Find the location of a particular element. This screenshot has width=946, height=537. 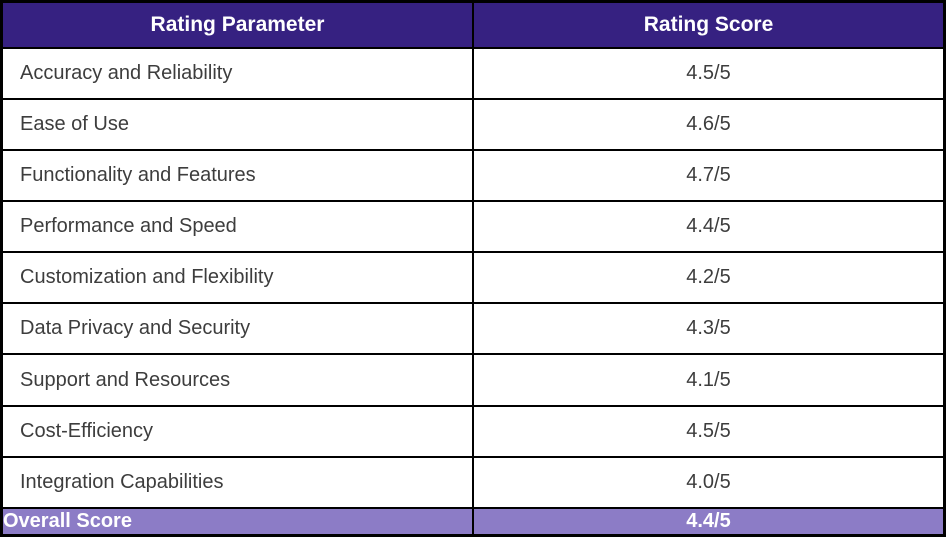

table-header: Rating Parameter Rating Score is located at coordinates (473, 24).